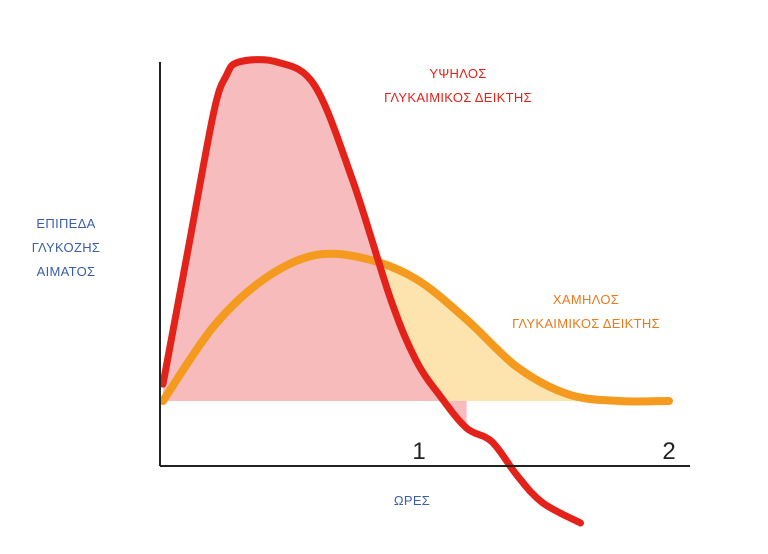 This screenshot has height=554, width=768. Describe the element at coordinates (412, 500) in the screenshot. I see `x-axis-title: ΩΡΕΣ` at that location.